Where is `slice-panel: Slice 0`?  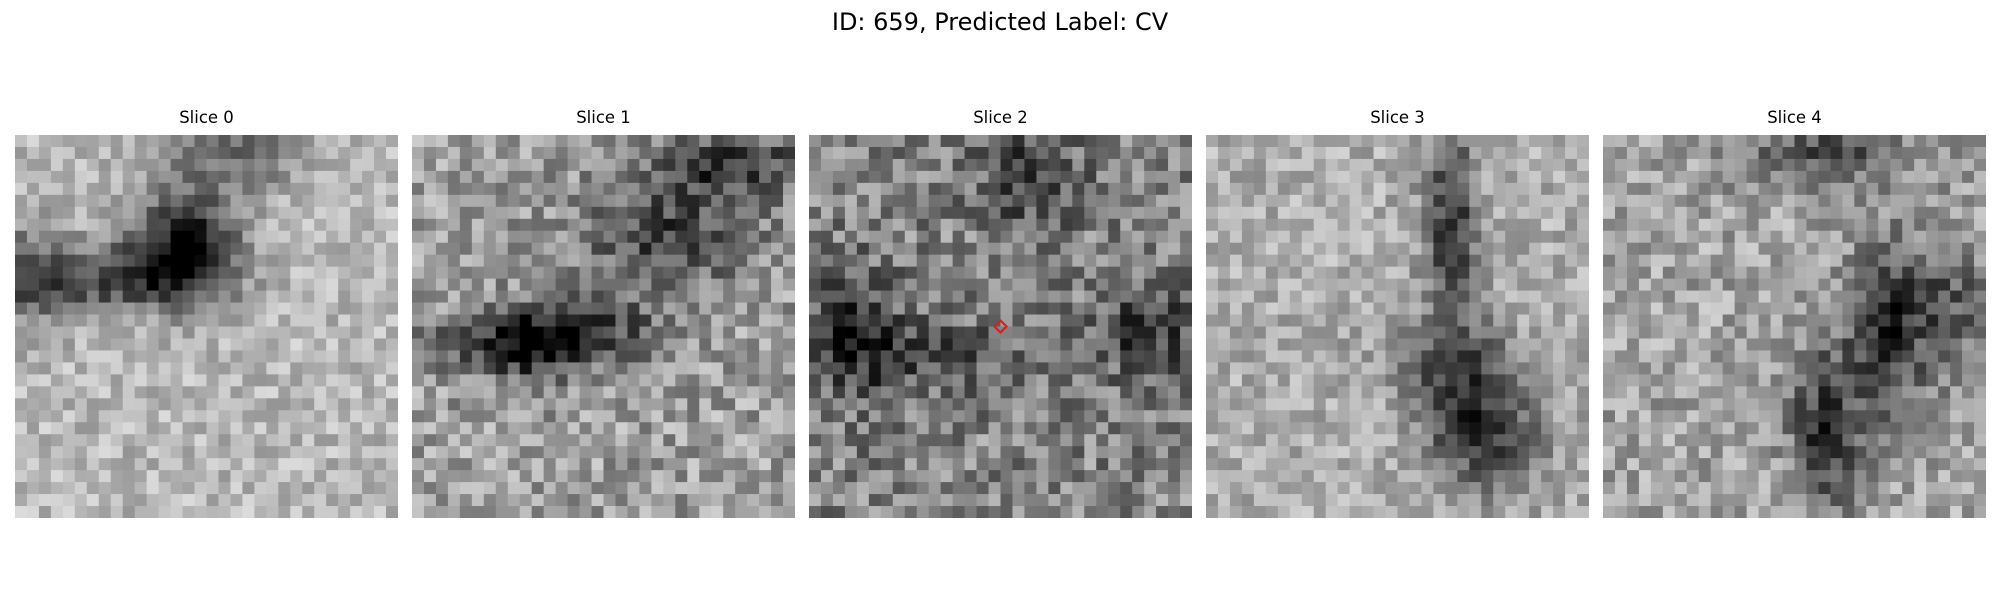
slice-panel: Slice 0 is located at coordinates (206, 313).